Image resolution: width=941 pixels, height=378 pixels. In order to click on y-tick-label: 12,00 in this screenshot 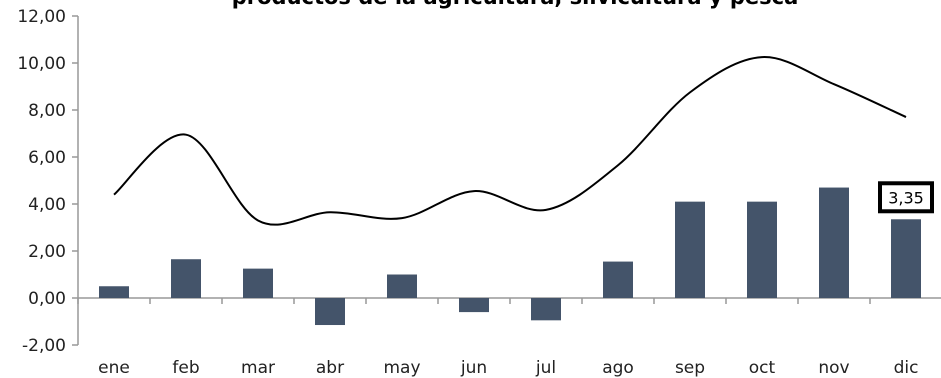, I will do `click(41, 17)`.